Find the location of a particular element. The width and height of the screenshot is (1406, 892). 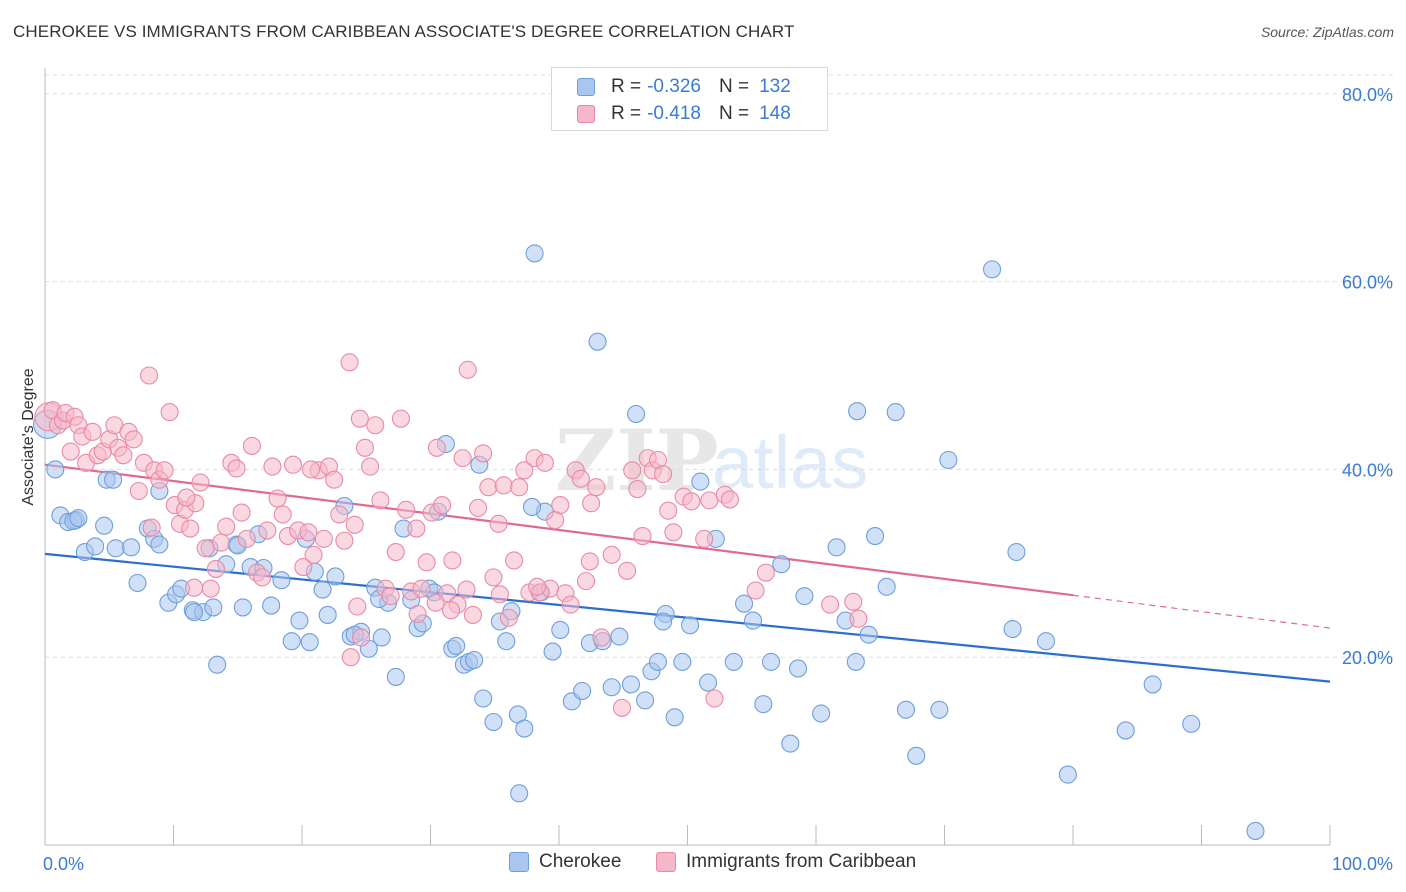

legend-swatch-blue is located at coordinates (586, 87).